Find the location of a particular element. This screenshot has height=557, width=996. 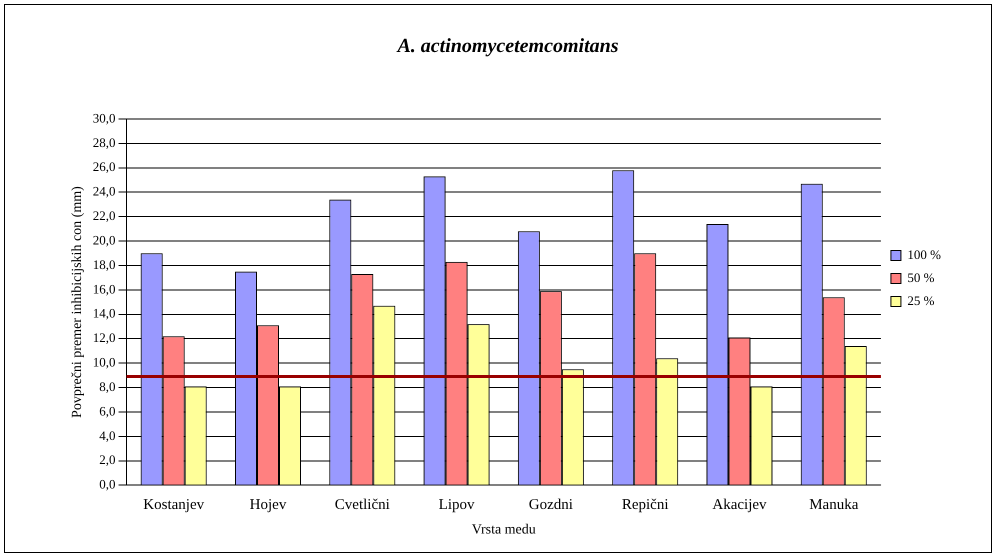

legend-label: 25 % is located at coordinates (921, 300).